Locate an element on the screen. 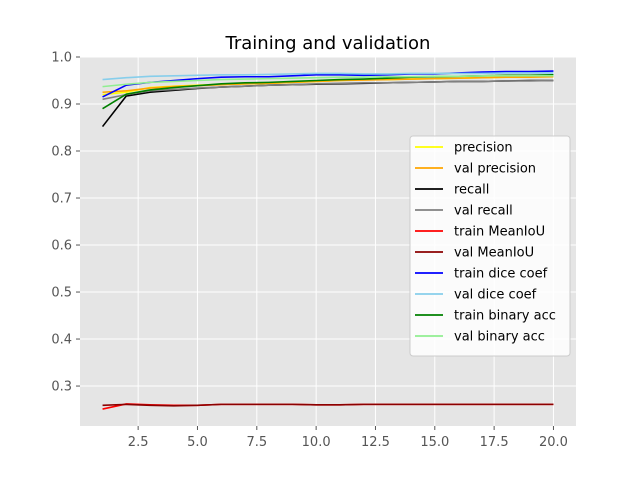 This screenshot has height=480, width=640. y-tick-label: 0.6 is located at coordinates (61, 246).